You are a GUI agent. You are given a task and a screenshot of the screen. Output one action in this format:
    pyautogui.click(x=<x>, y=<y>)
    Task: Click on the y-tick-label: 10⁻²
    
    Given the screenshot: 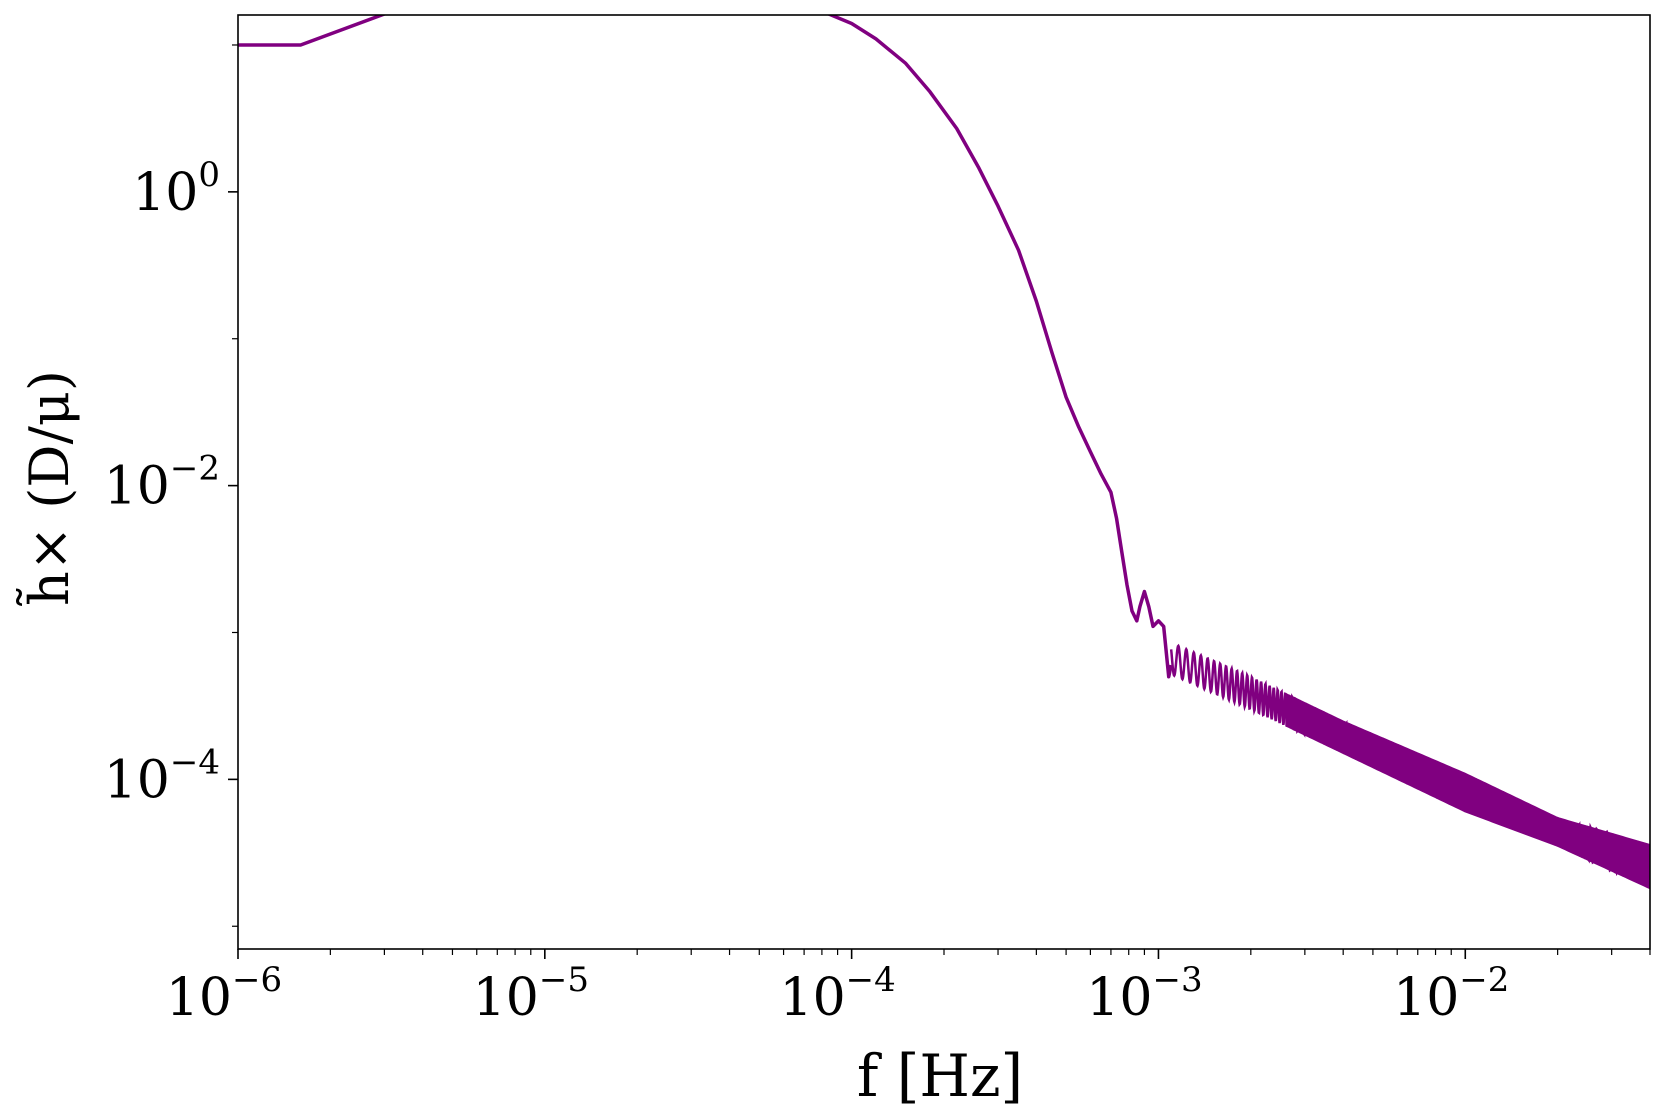 What is the action you would take?
    pyautogui.click(x=162, y=483)
    